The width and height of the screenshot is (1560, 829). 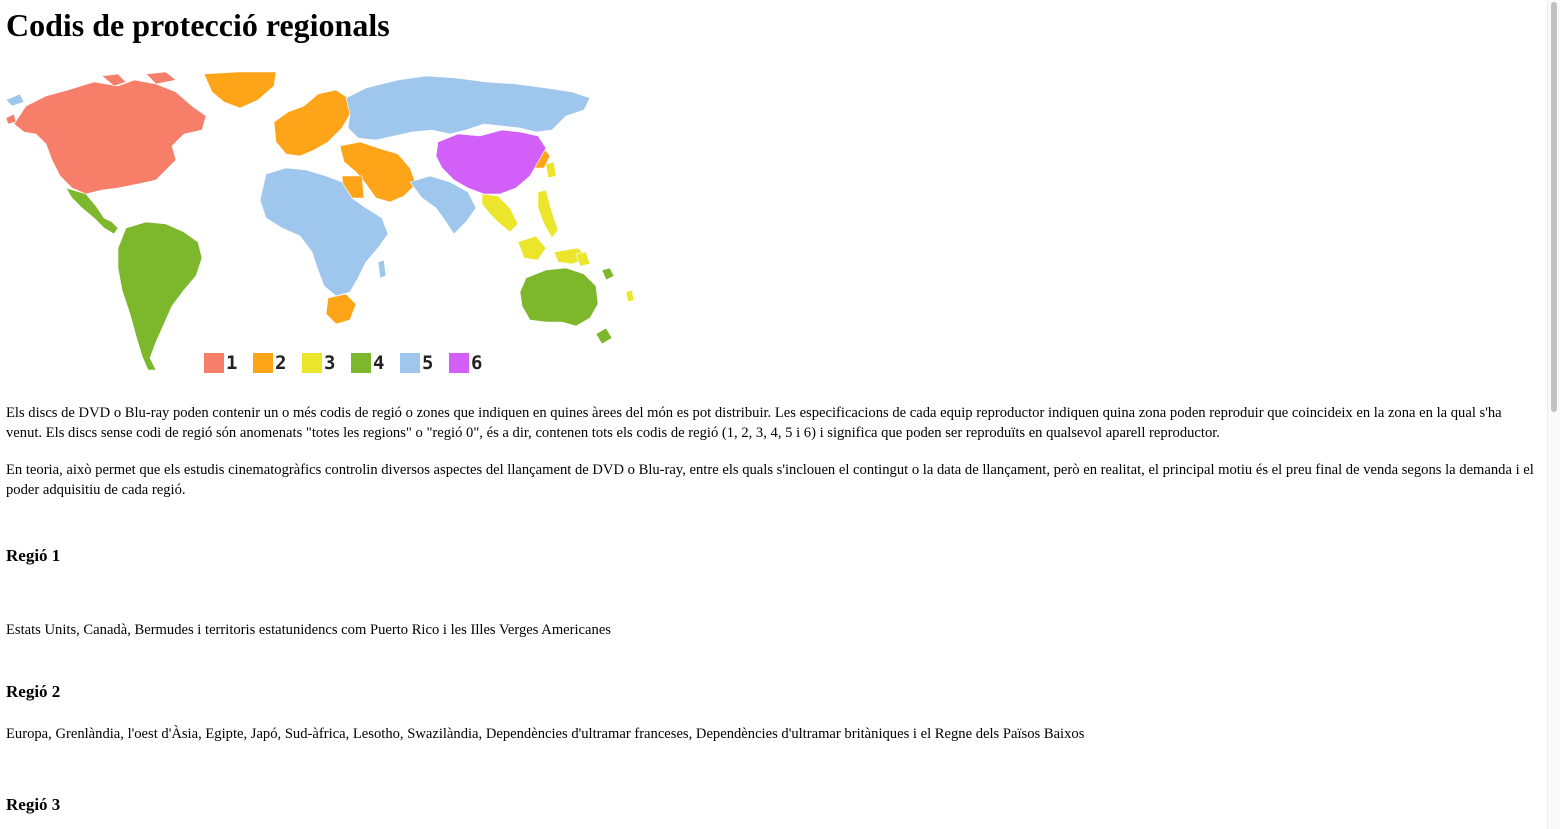 I want to click on page-title: Codis de protecció regionals, so click(x=198, y=25).